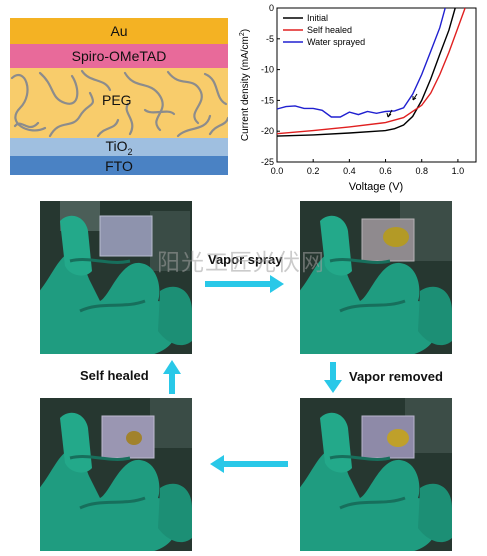 Image resolution: width=487 pixels, height=556 pixels. I want to click on layer-au-label: Au, so click(119, 31).